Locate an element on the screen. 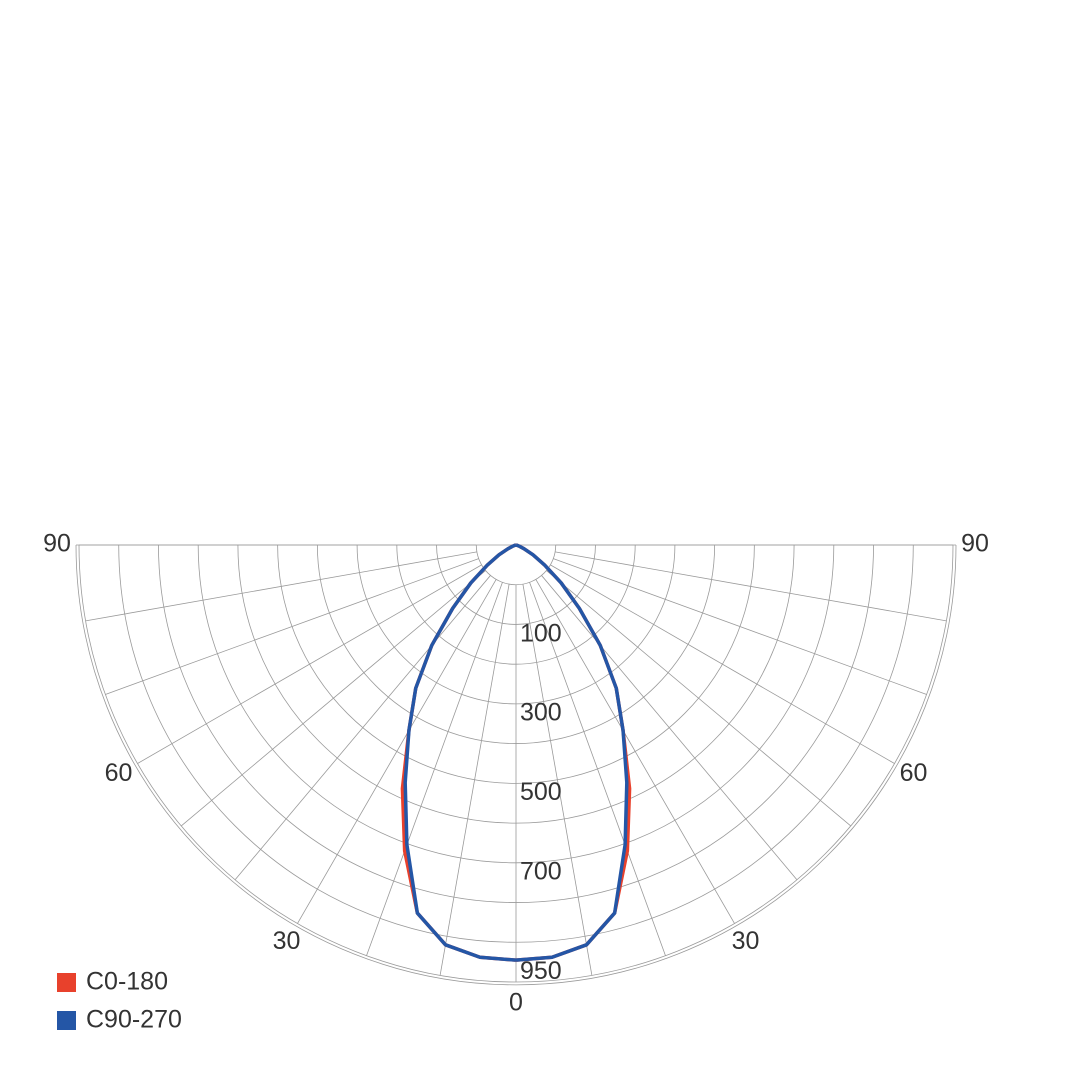 Image resolution: width=1080 pixels, height=1080 pixels. theta-tick-label: 0 is located at coordinates (516, 1003).